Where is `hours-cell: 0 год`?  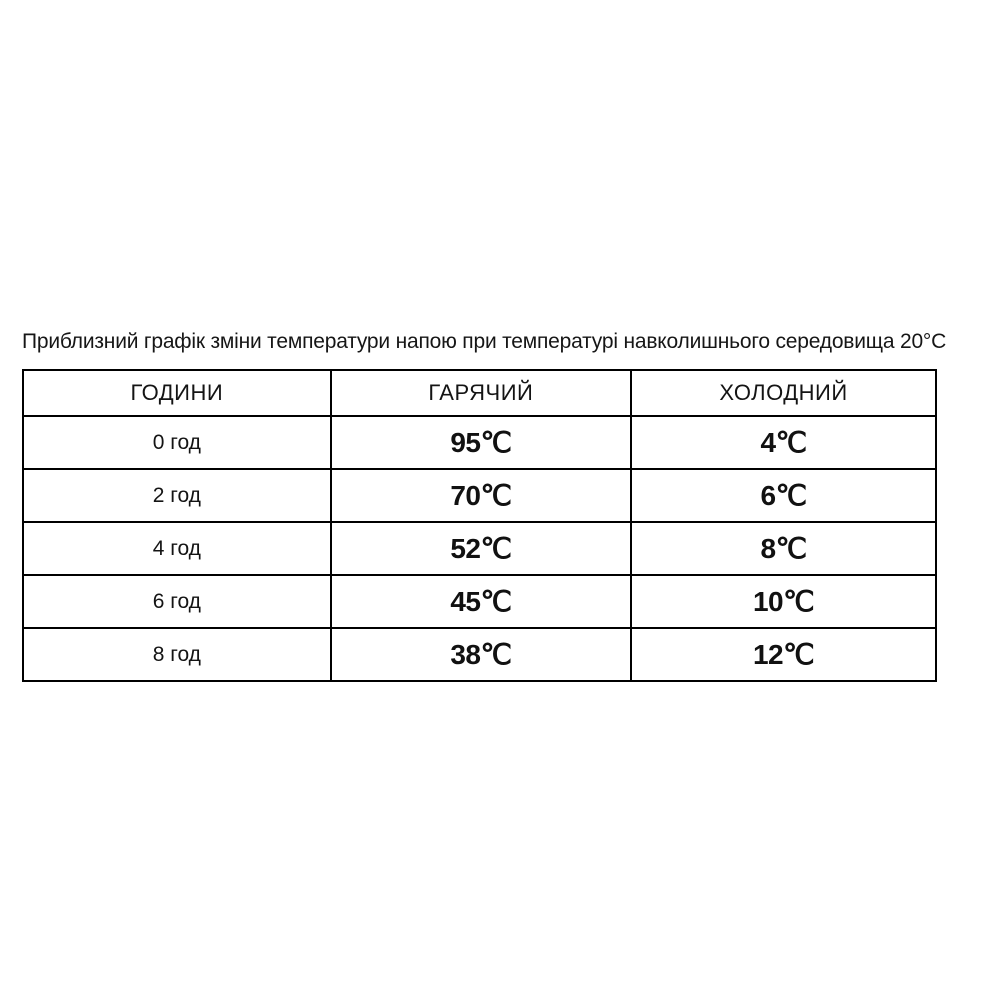
hours-cell: 0 год is located at coordinates (177, 442).